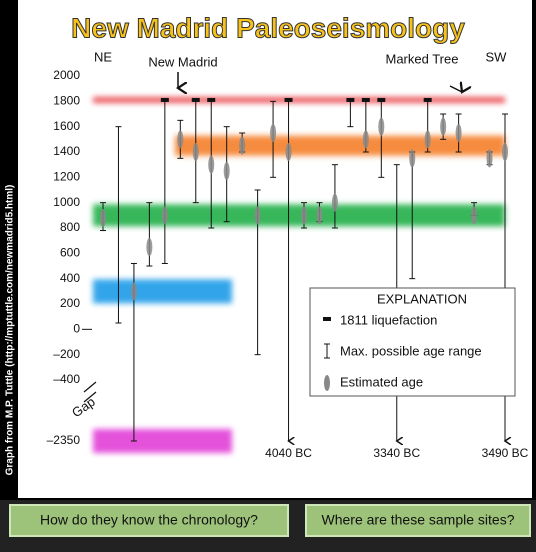 This screenshot has width=536, height=552. Describe the element at coordinates (70, 278) in the screenshot. I see `y-tick-label: 400` at that location.